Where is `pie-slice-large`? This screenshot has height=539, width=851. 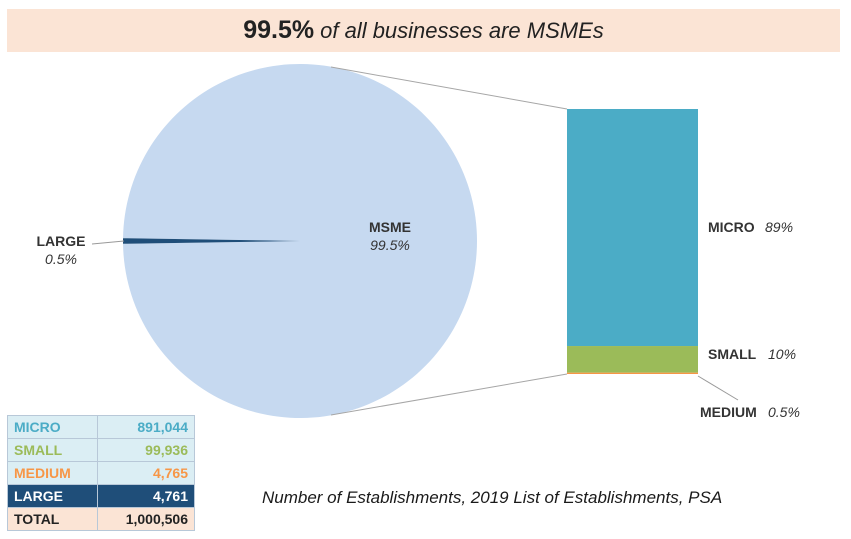
pie-slice-large is located at coordinates (212, 241).